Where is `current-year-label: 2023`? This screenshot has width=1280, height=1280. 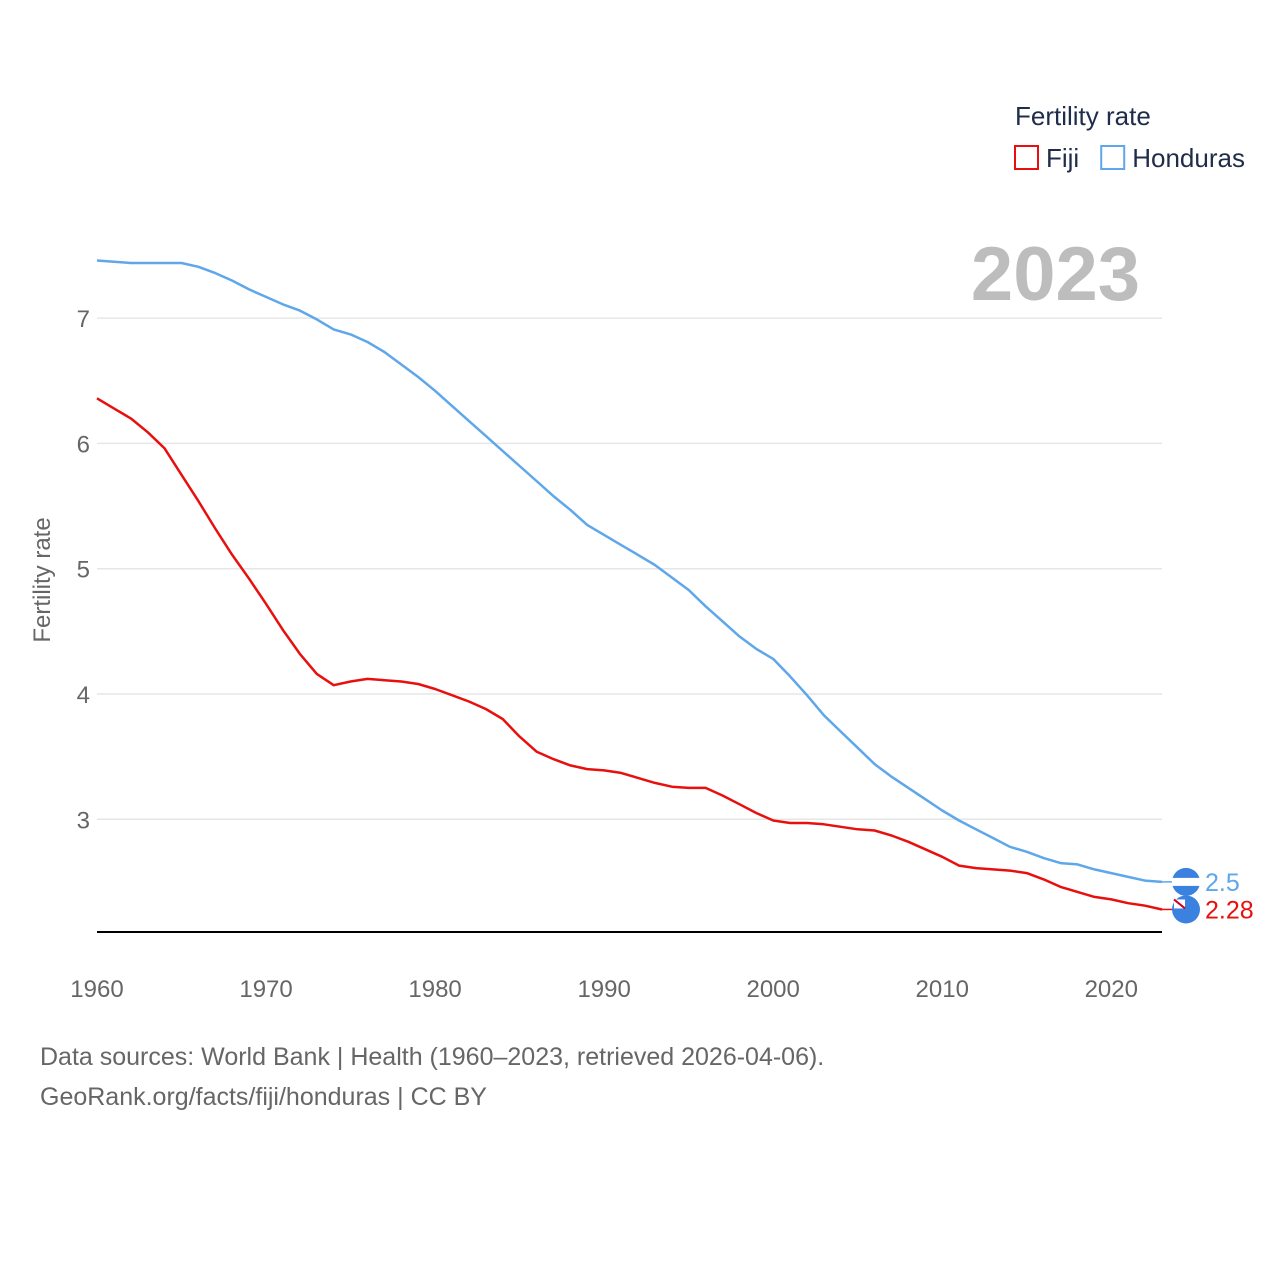 current-year-label: 2023 is located at coordinates (1055, 274).